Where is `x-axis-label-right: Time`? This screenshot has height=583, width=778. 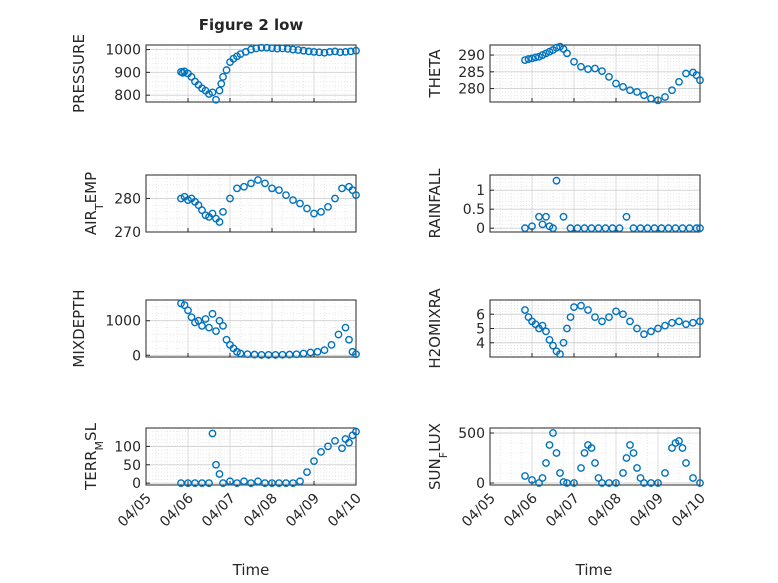 x-axis-label-right: Time is located at coordinates (594, 570).